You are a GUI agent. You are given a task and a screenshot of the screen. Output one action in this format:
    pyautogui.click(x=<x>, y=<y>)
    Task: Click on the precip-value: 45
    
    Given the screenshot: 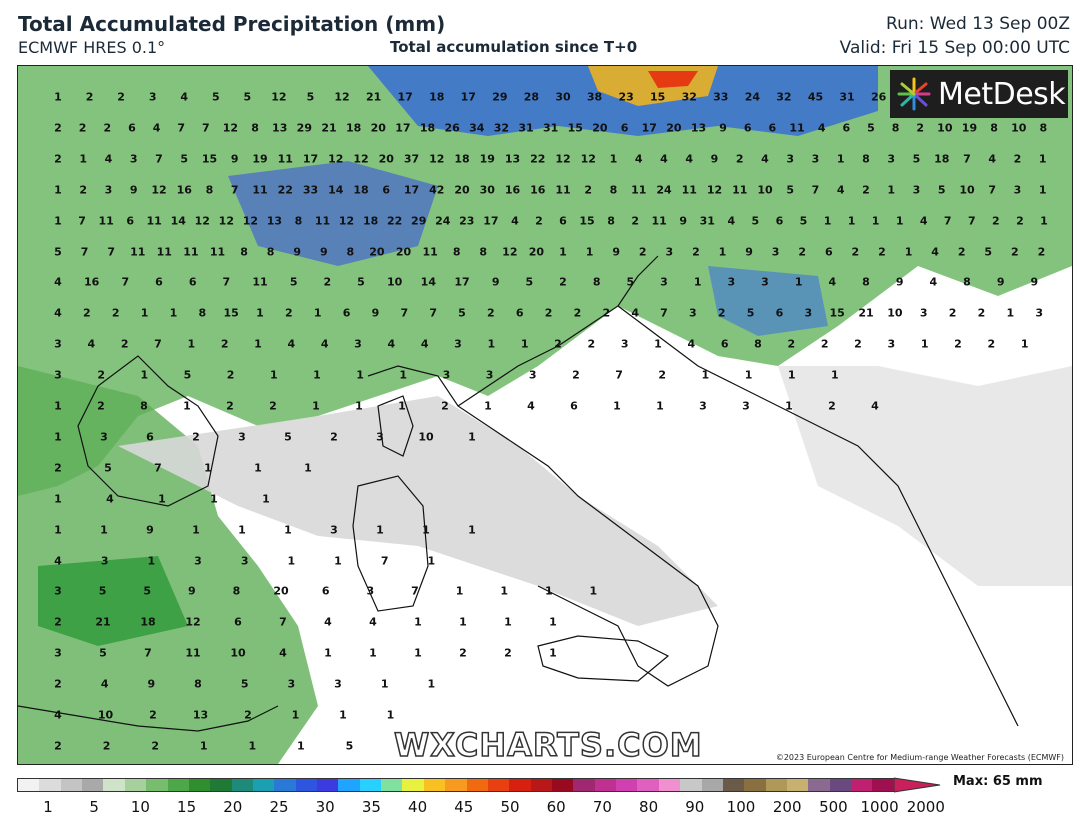 What is the action you would take?
    pyautogui.click(x=815, y=97)
    